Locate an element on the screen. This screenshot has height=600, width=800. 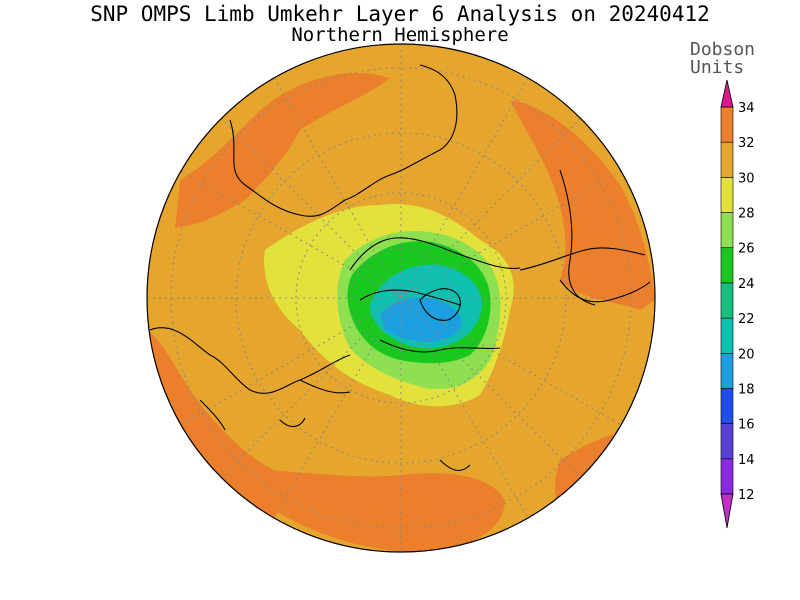
colorbar-tick-label: 14 is located at coordinates (746, 460).